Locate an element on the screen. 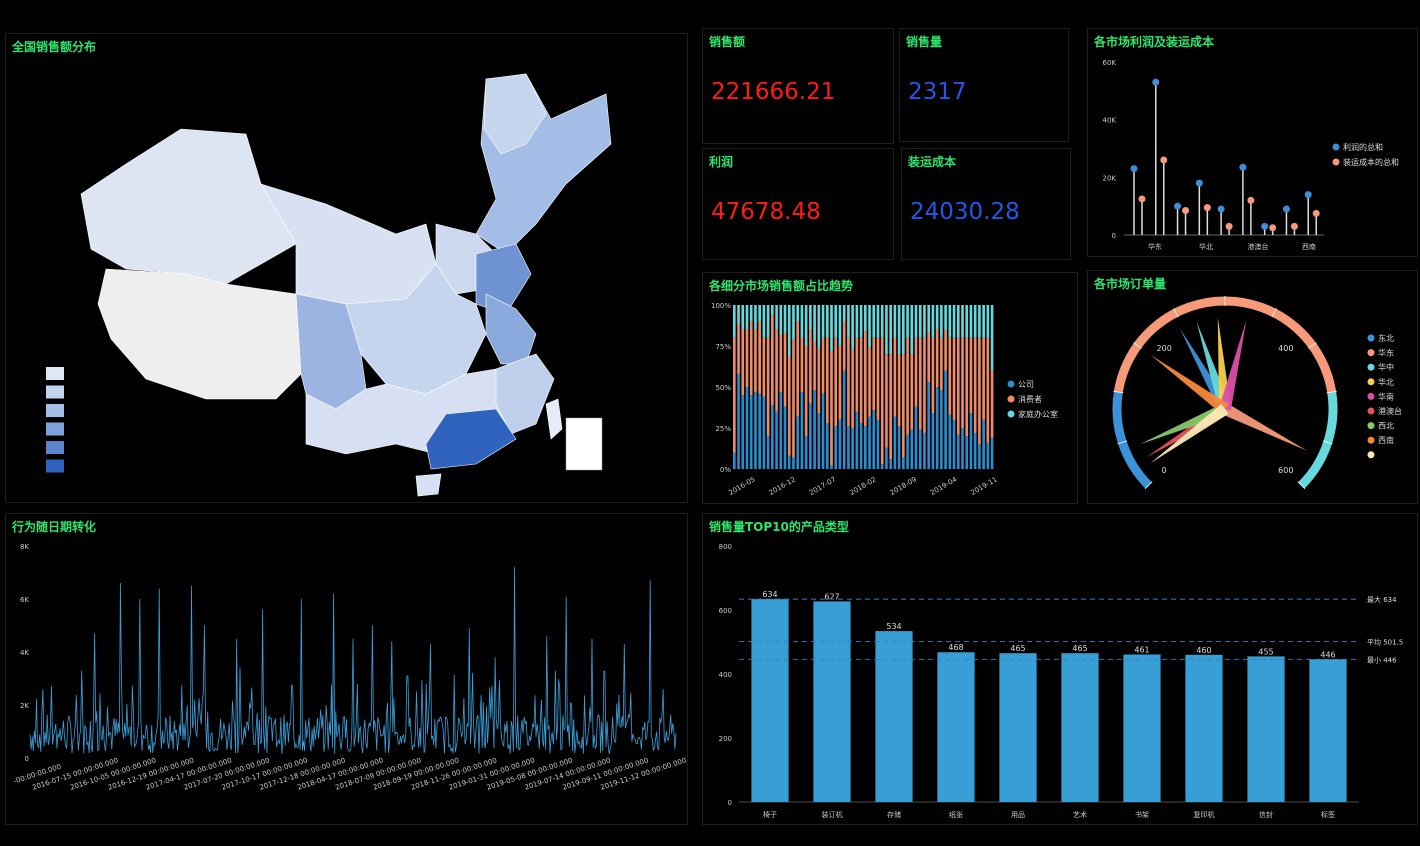  stack-y-tick: 75% is located at coordinates (723, 347).